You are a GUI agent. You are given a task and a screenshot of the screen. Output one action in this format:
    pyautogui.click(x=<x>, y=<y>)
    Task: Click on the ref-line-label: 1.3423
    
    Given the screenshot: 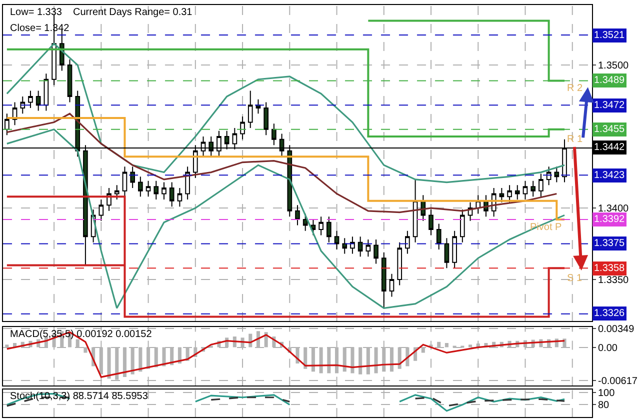 What is the action you would take?
    pyautogui.click(x=610, y=175)
    